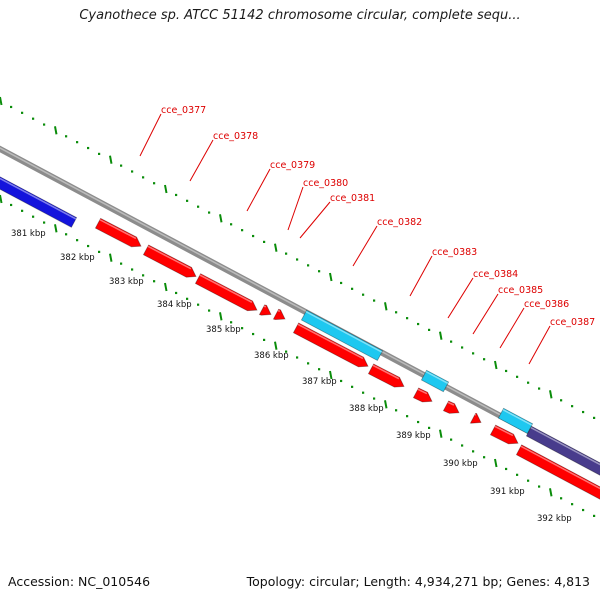 This screenshot has height=600, width=600. What do you see at coordinates (183, 110) in the screenshot?
I see `gene-label: cce_0377` at bounding box center [183, 110].